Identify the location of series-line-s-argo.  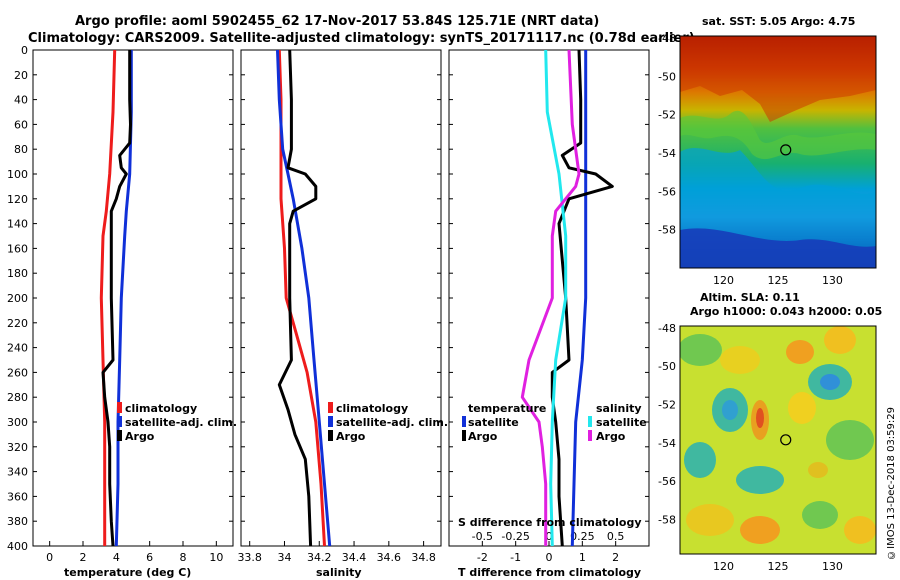
(550, 297).